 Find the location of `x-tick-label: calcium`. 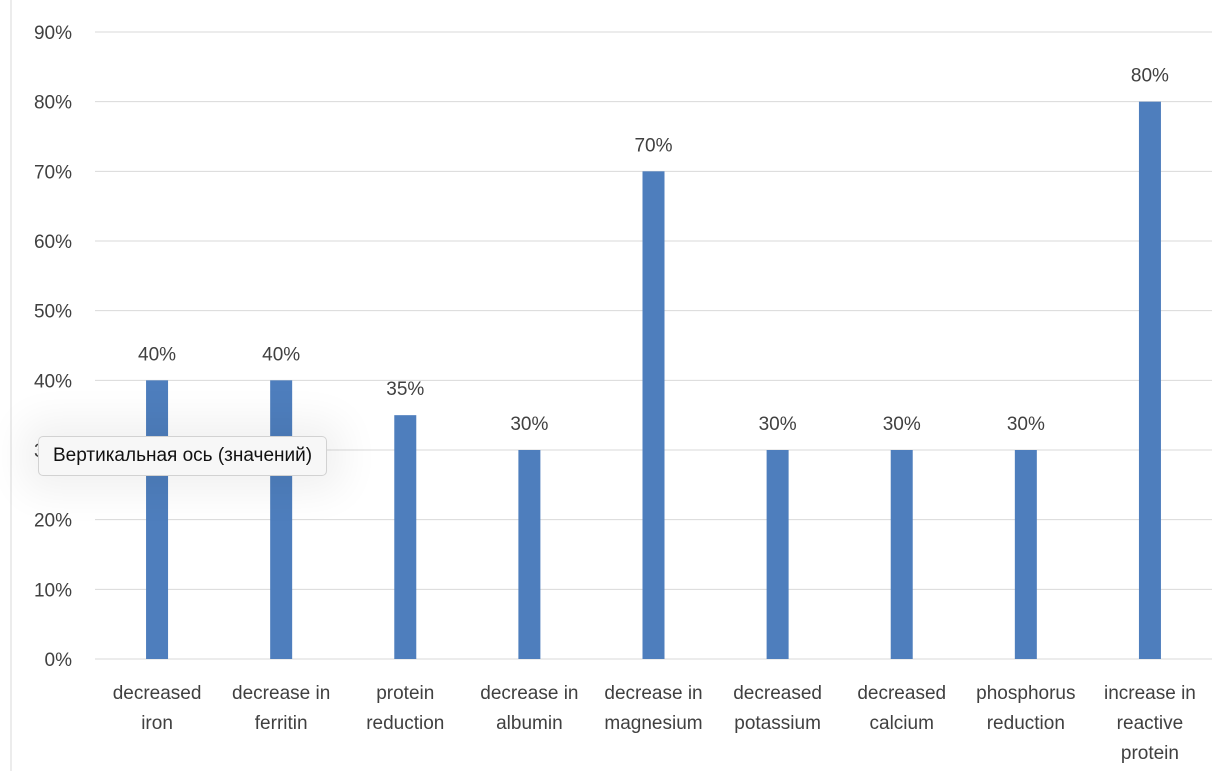

x-tick-label: calcium is located at coordinates (902, 723).